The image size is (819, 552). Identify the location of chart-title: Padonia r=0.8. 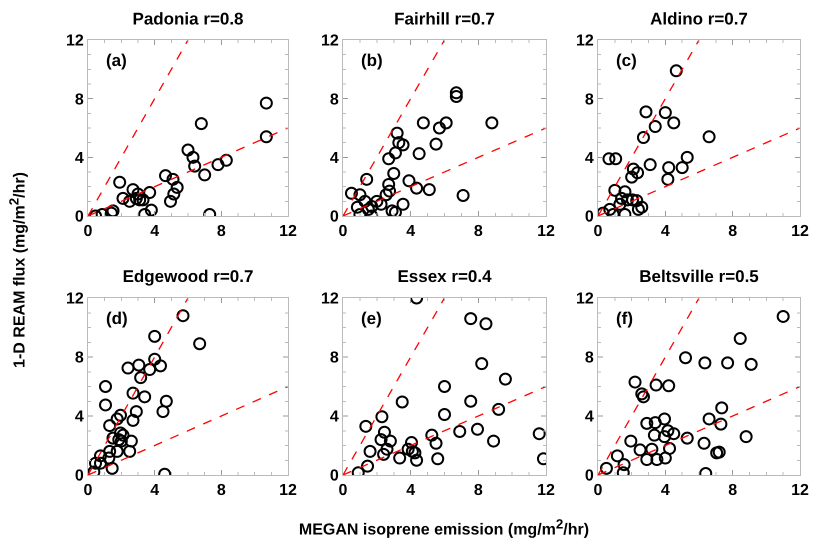
(188, 18).